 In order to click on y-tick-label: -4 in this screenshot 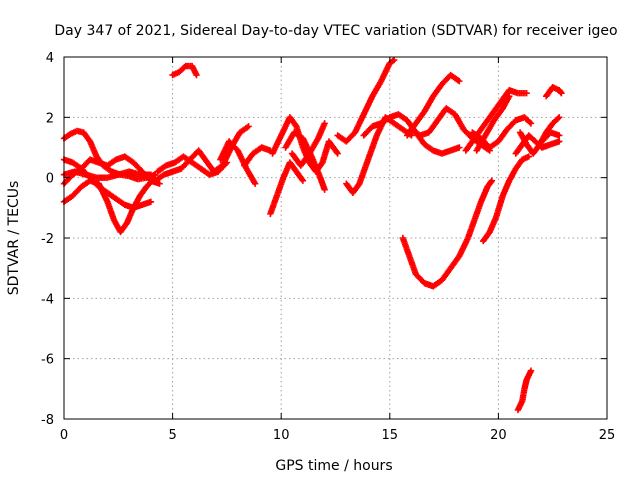, I will do `click(47, 299)`.